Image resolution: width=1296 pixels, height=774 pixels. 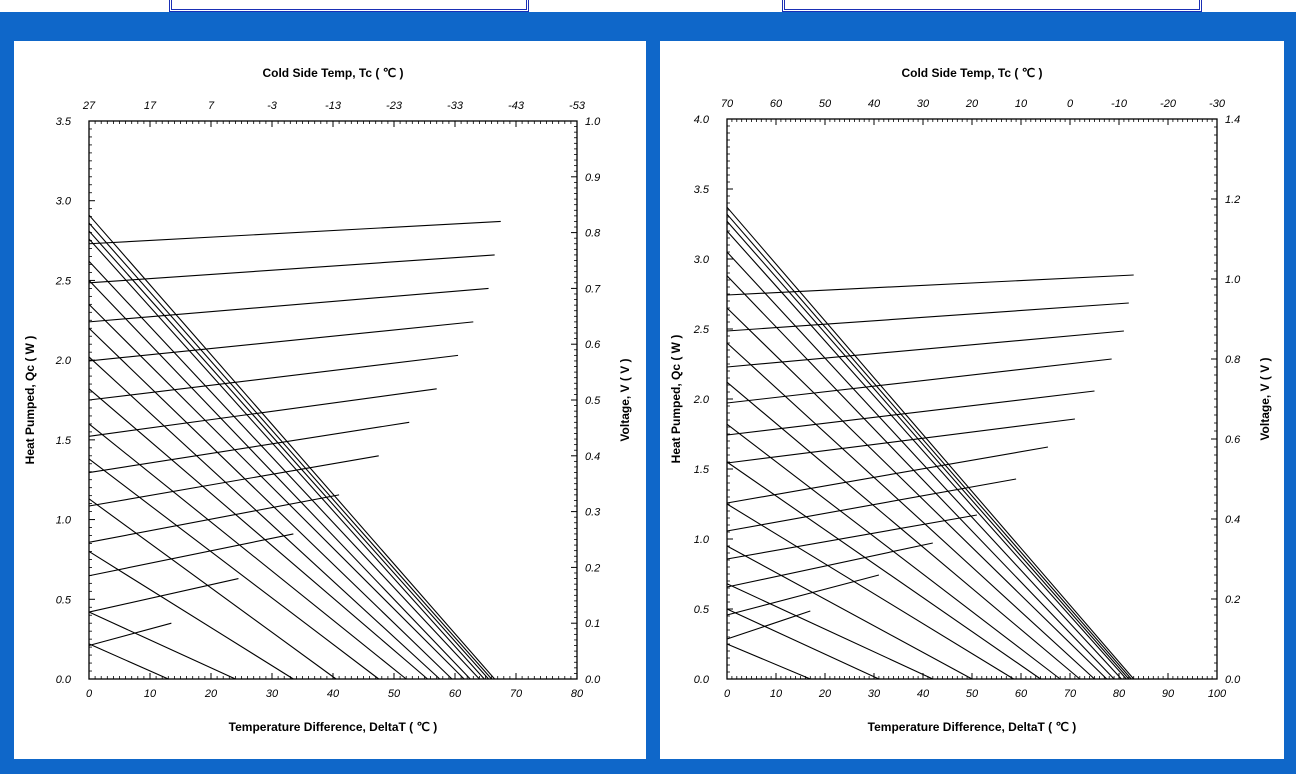 What do you see at coordinates (702, 680) in the screenshot?
I see `y-tick-label: 0.0` at bounding box center [702, 680].